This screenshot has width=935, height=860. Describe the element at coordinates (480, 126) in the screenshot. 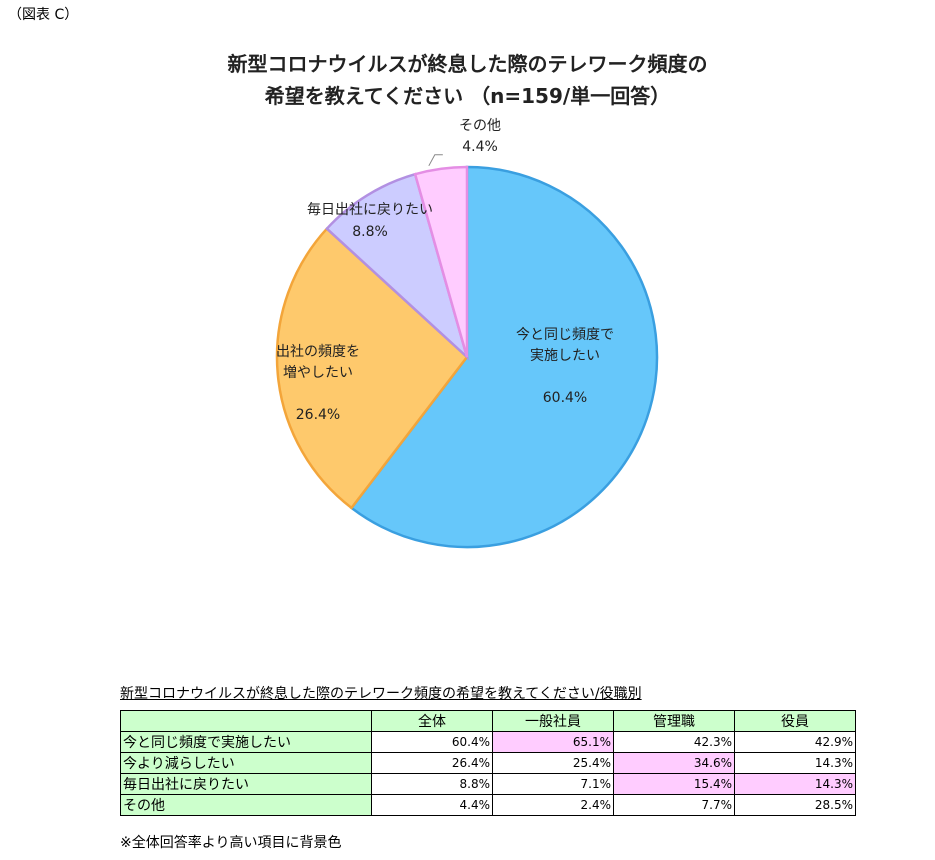

I see `slice-label: その他` at that location.